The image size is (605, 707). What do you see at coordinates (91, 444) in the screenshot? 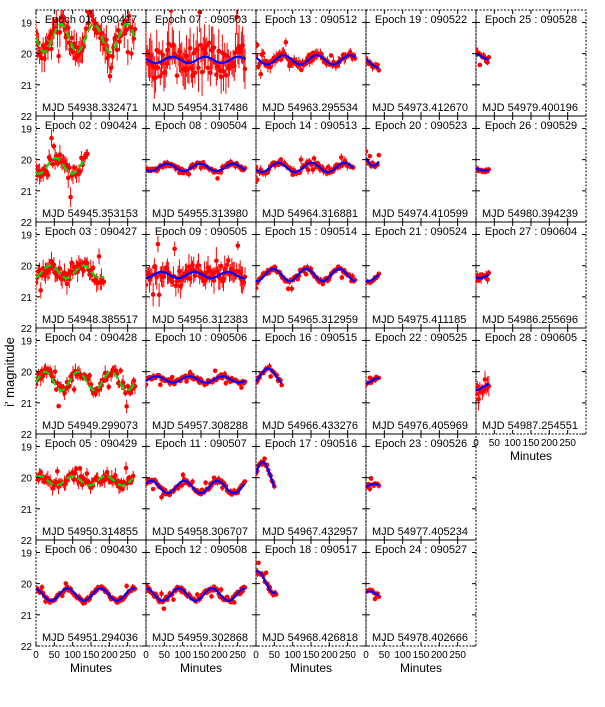
I see `epoch-label: Epoch 05 : 090429` at bounding box center [91, 444].